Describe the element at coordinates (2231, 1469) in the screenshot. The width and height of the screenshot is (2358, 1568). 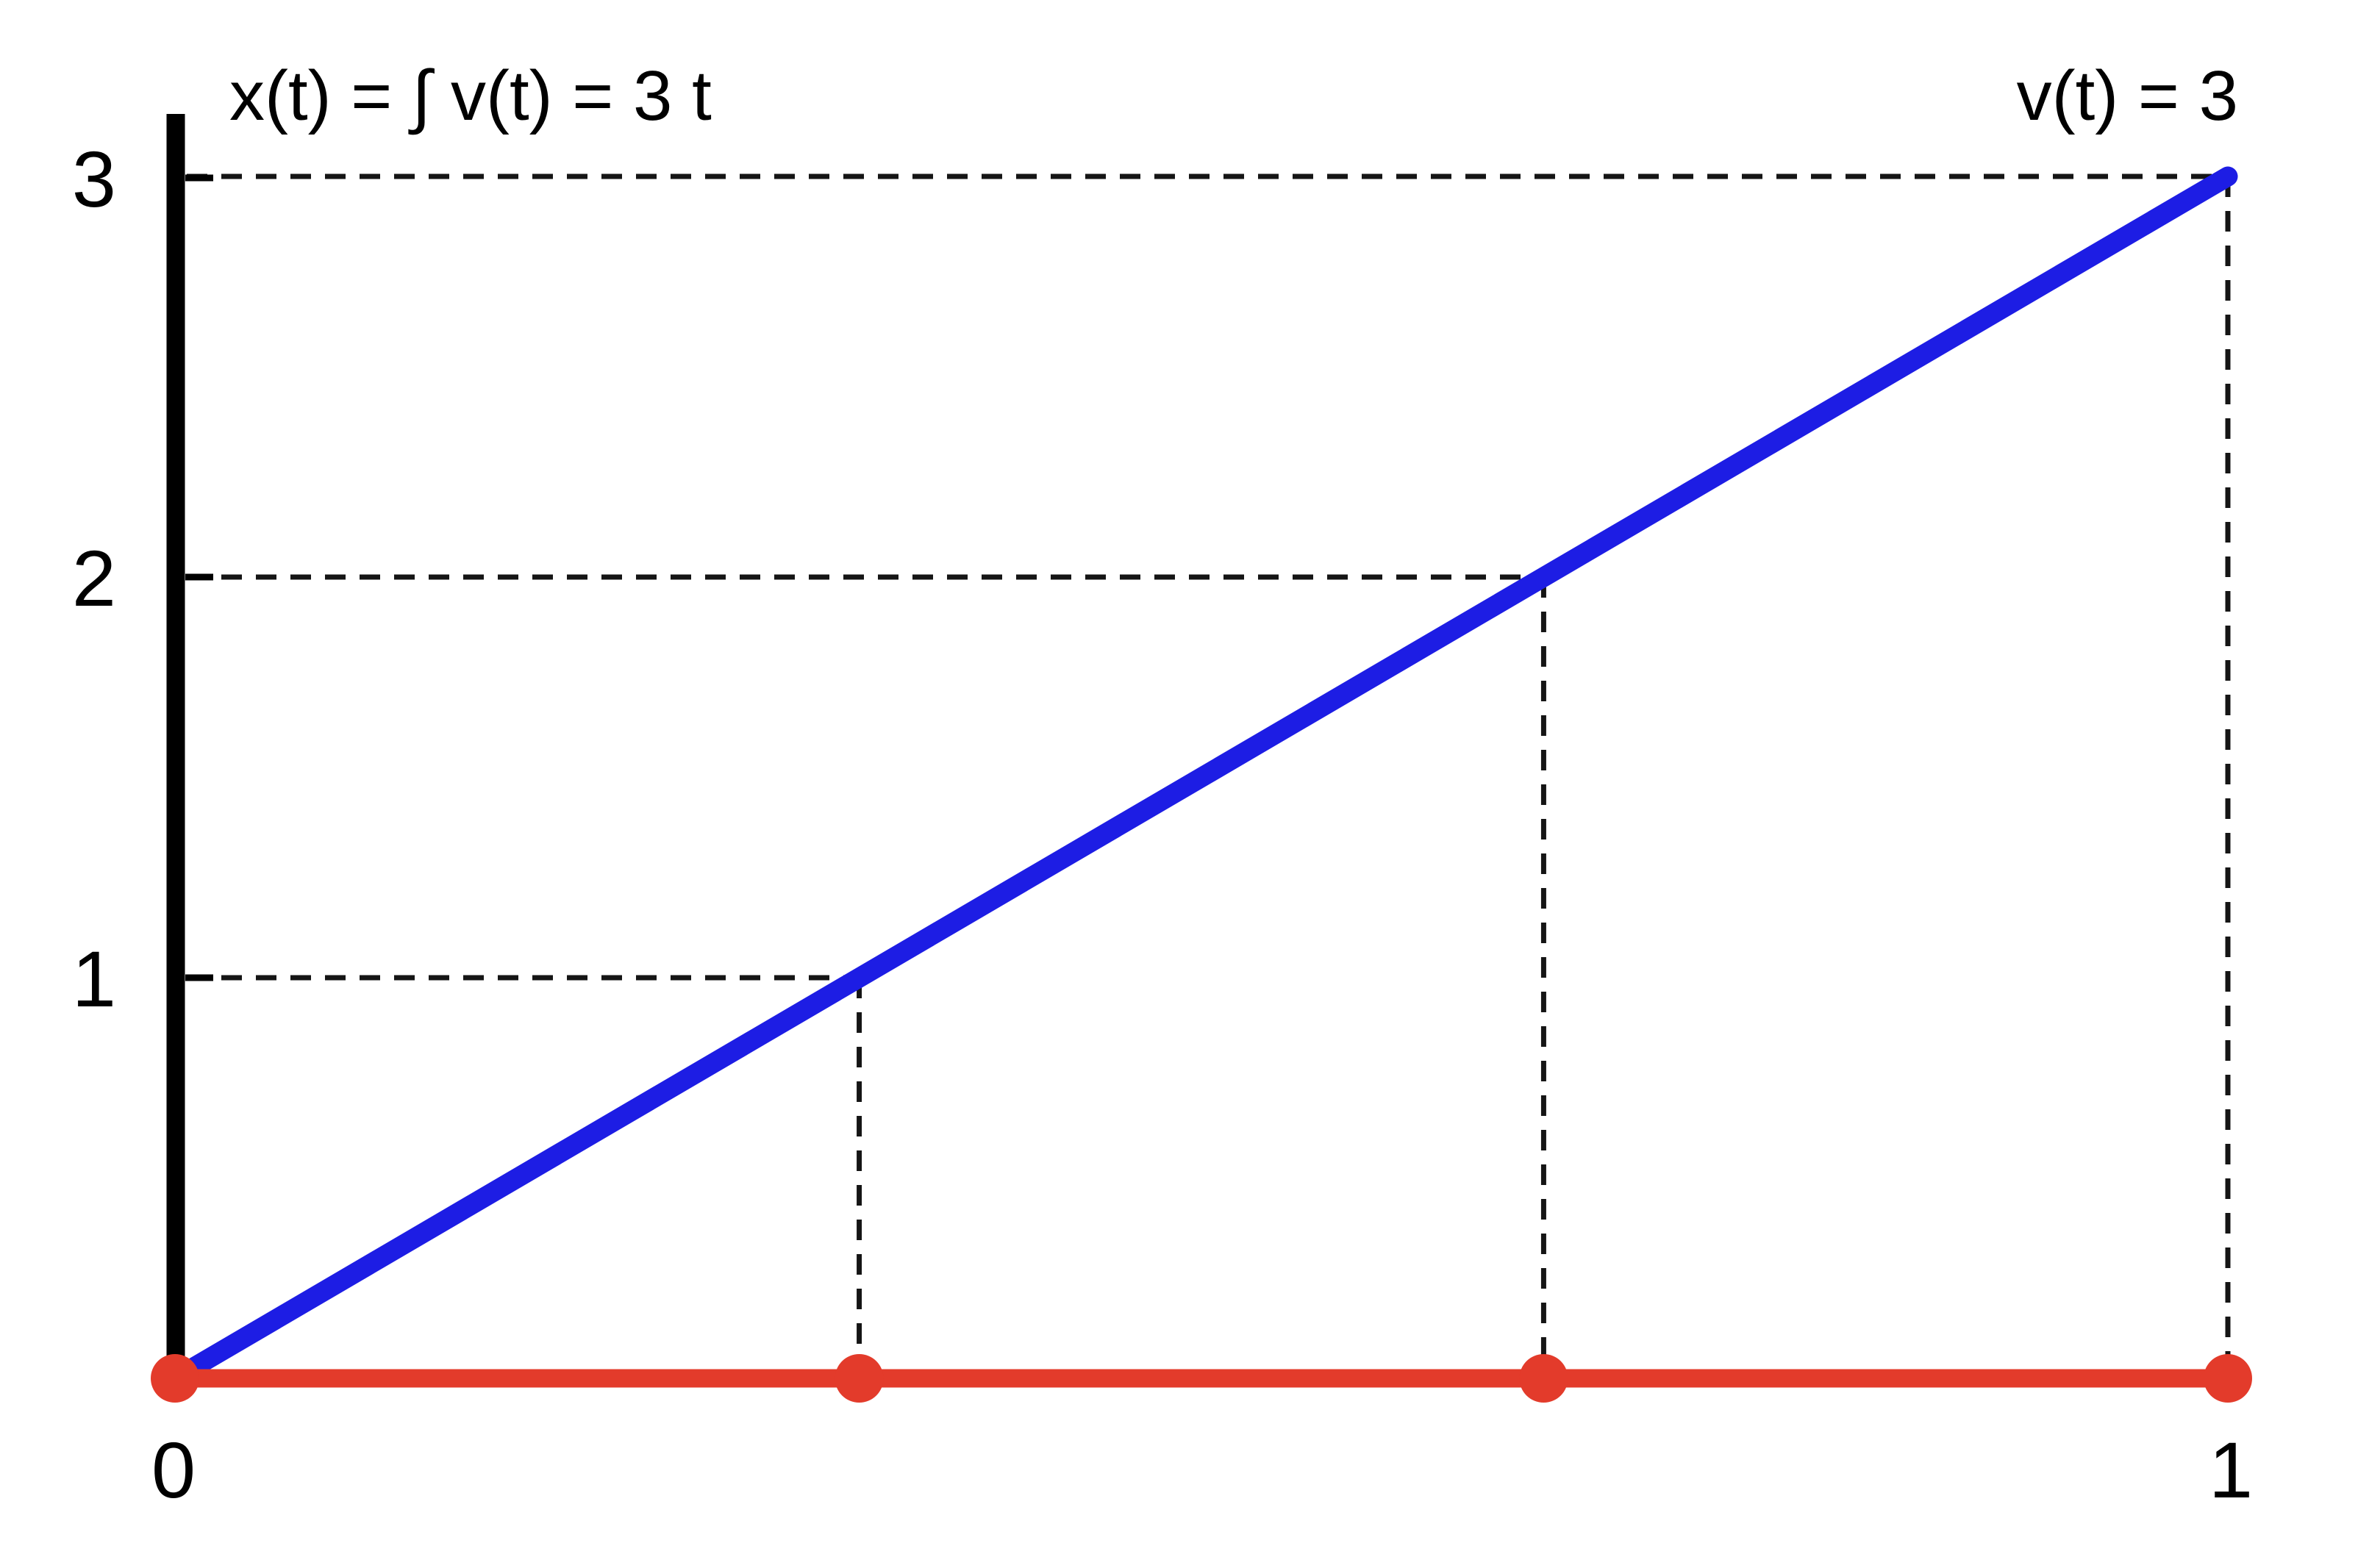
I see `x-tick-label-1: 1` at that location.